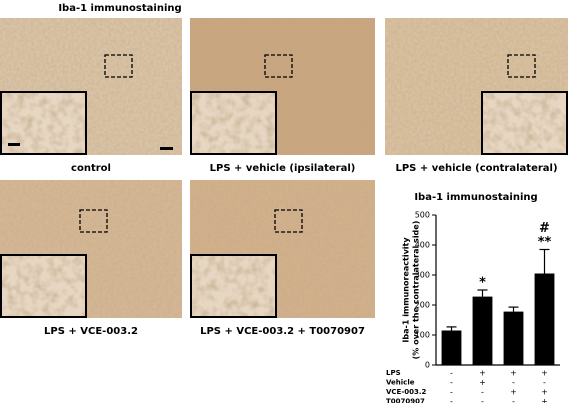  Describe the element at coordinates (393, 373) in the screenshot. I see `treatment-label: LPS` at that location.